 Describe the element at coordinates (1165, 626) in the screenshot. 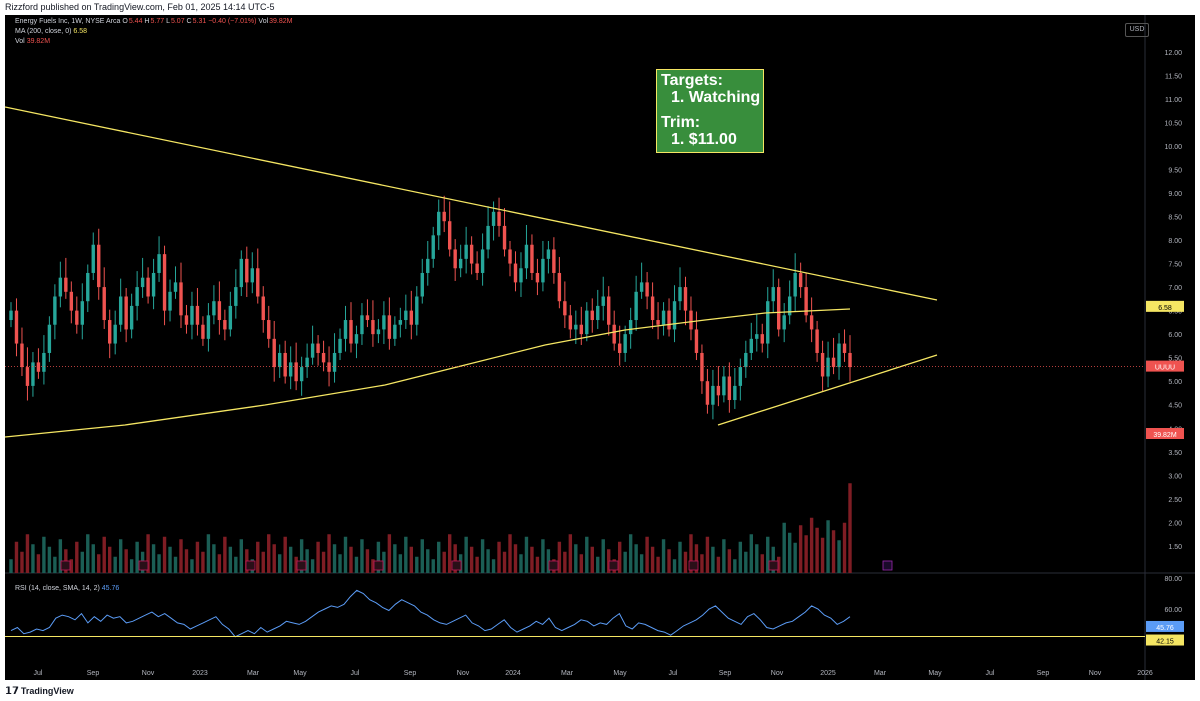

I see `rsi-badge-bg` at that location.